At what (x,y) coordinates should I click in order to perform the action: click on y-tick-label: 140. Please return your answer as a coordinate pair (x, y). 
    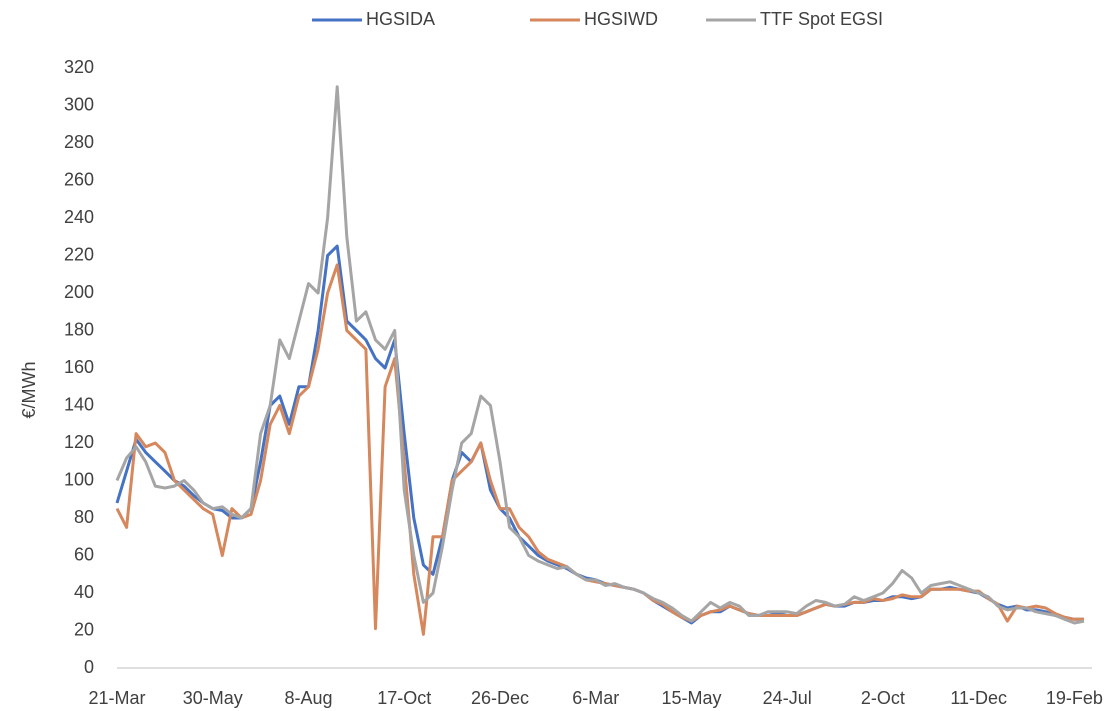
    Looking at the image, I should click on (79, 404).